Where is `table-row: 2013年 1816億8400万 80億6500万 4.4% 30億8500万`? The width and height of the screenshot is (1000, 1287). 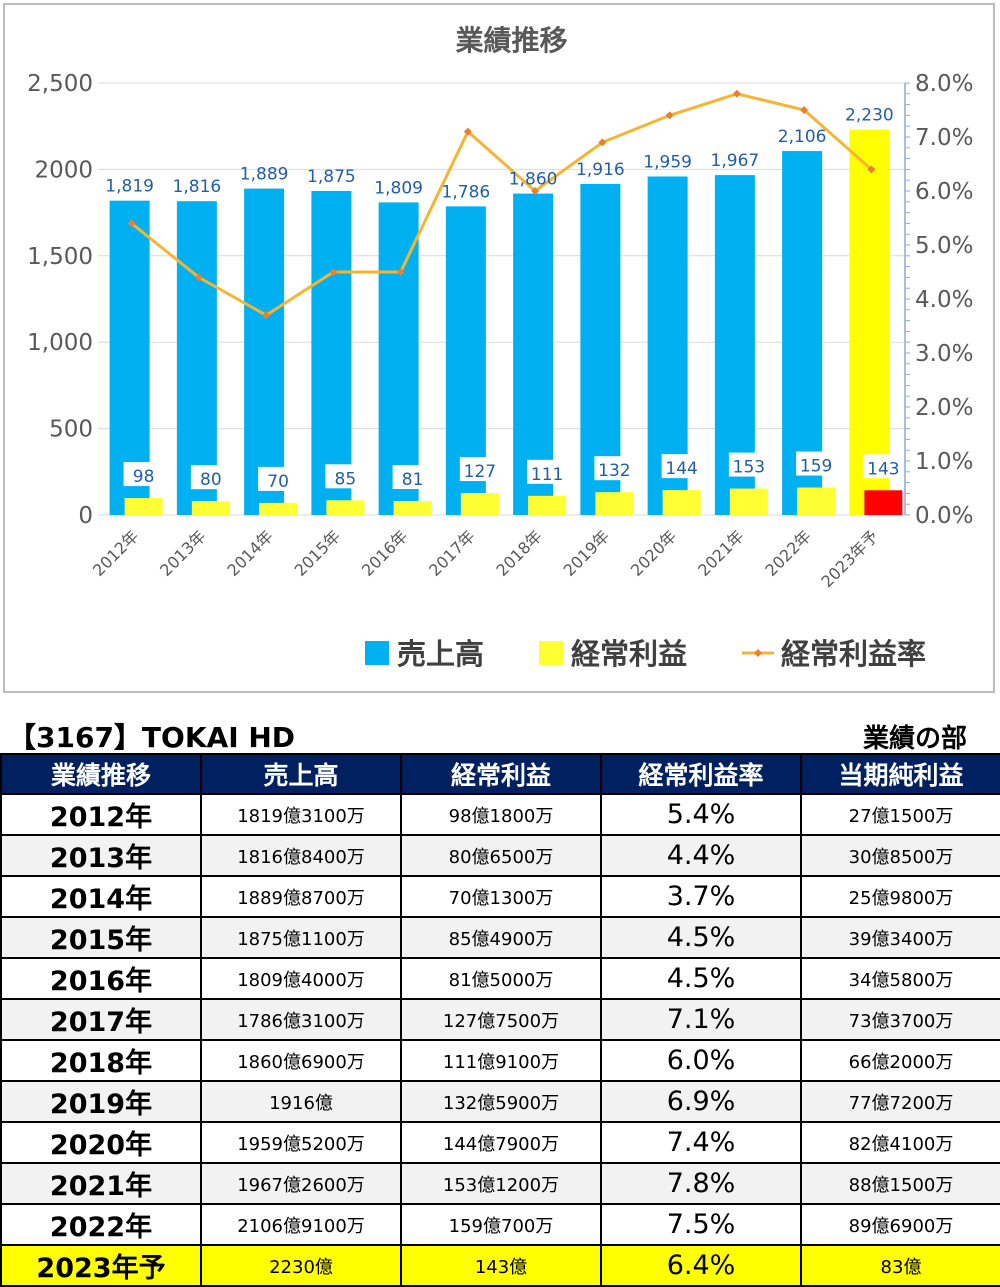
table-row: 2013年 1816億8400万 80億6500万 4.4% 30億8500万 is located at coordinates (500, 855).